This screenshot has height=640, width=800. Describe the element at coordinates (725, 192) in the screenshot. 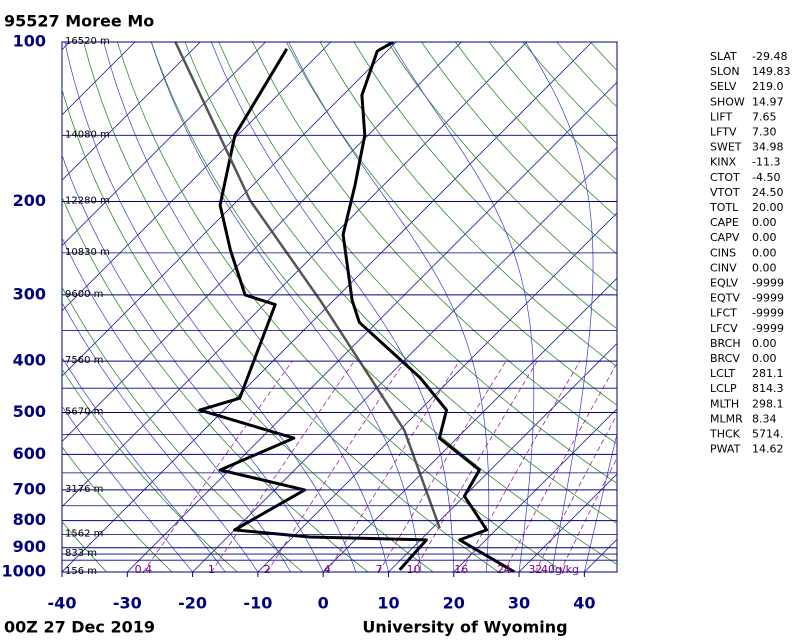

I see `index-name: VTOT` at that location.